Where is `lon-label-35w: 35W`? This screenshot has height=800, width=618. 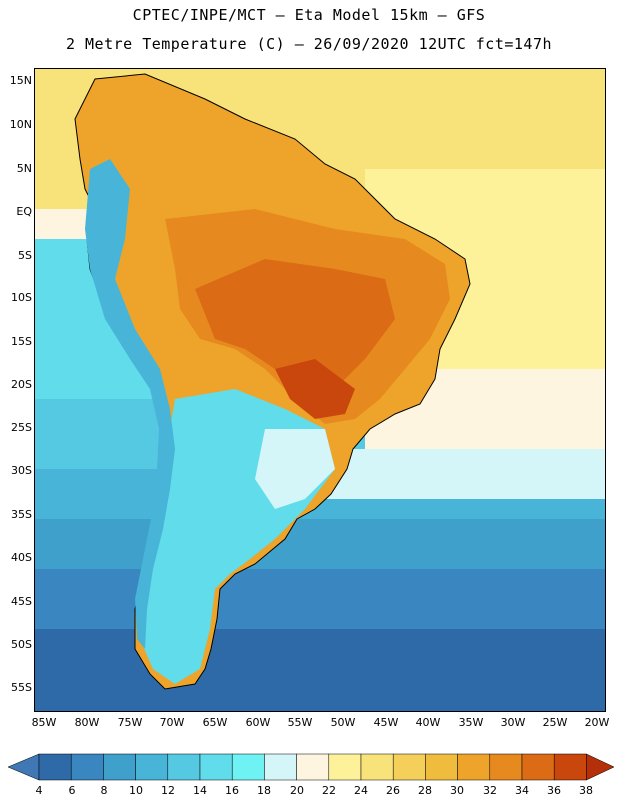 lon-label-35w: 35W is located at coordinates (471, 722).